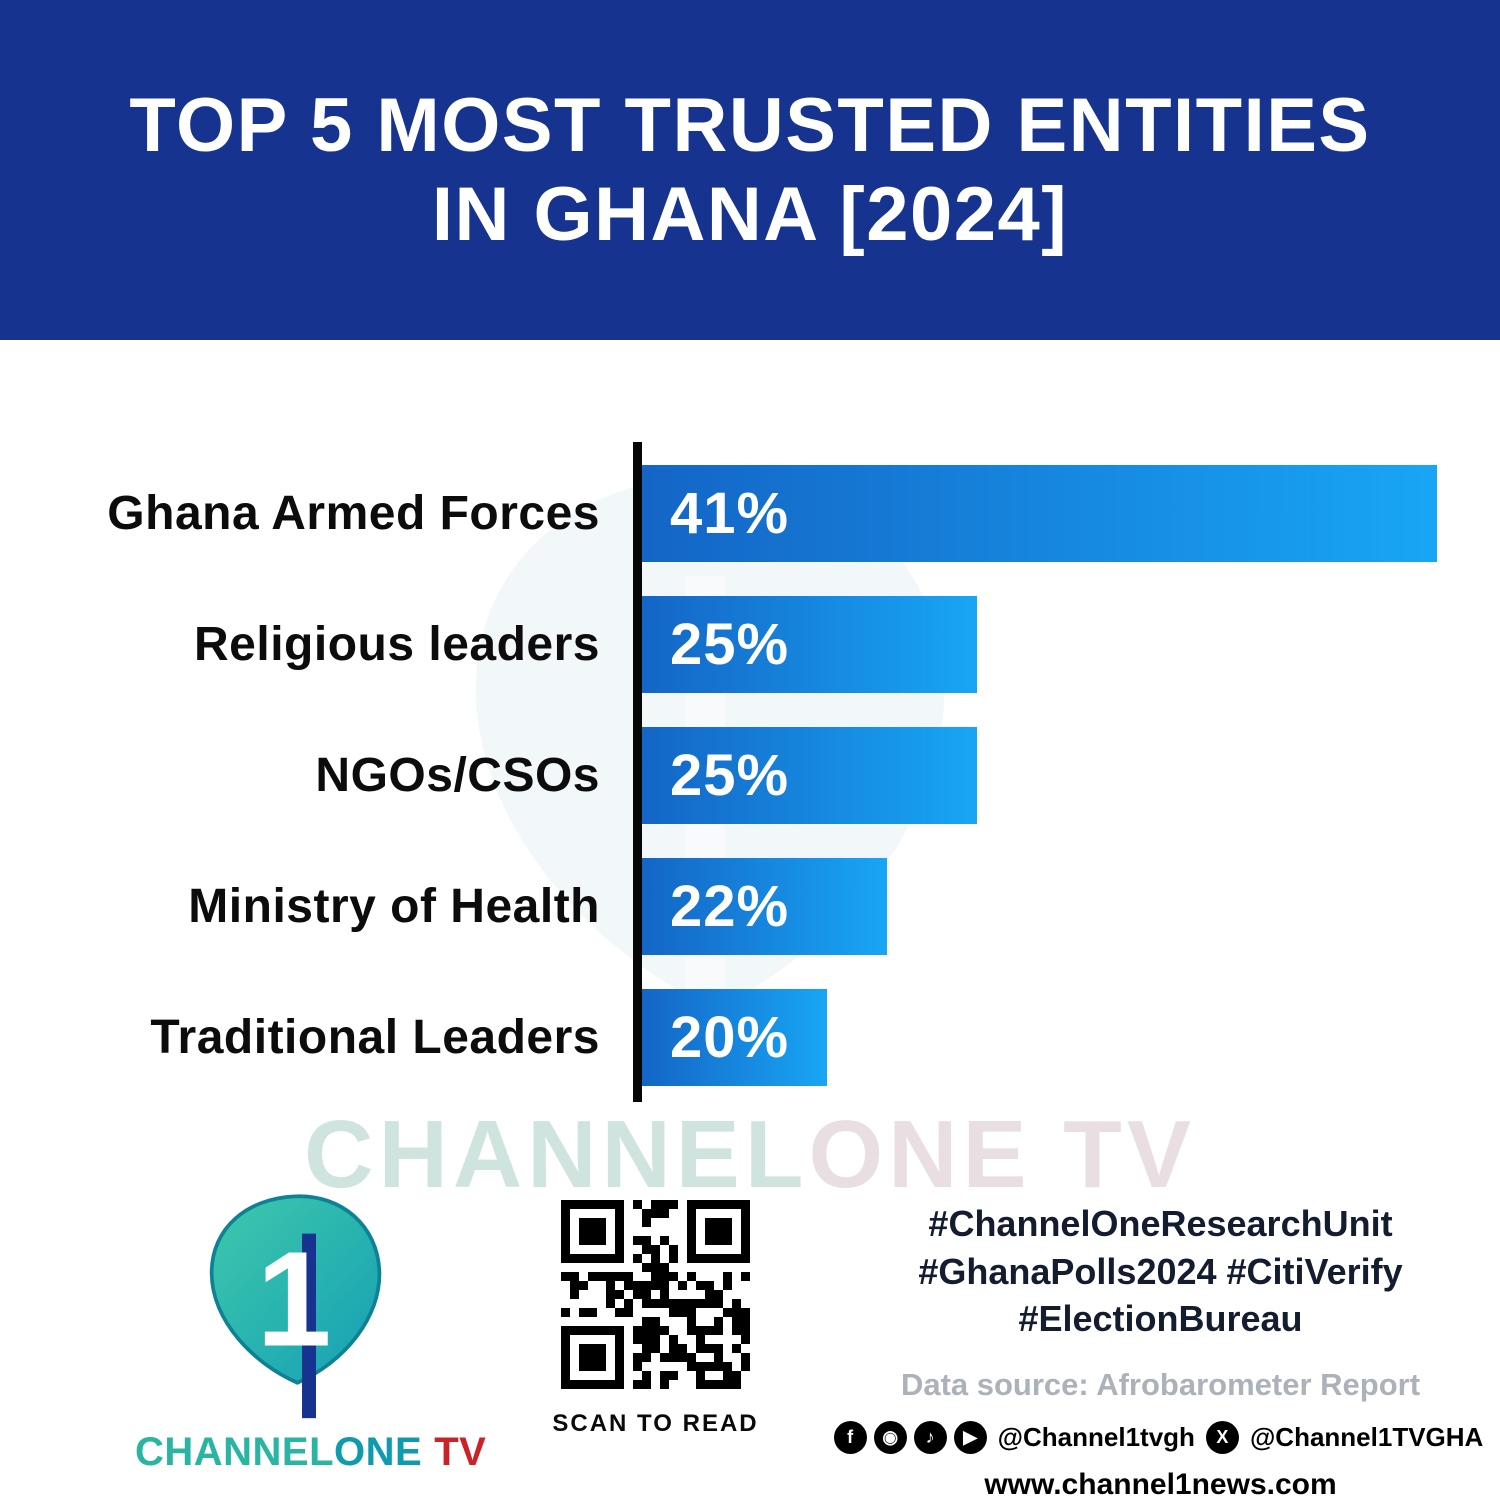  I want to click on bar: 22%, so click(765, 906).